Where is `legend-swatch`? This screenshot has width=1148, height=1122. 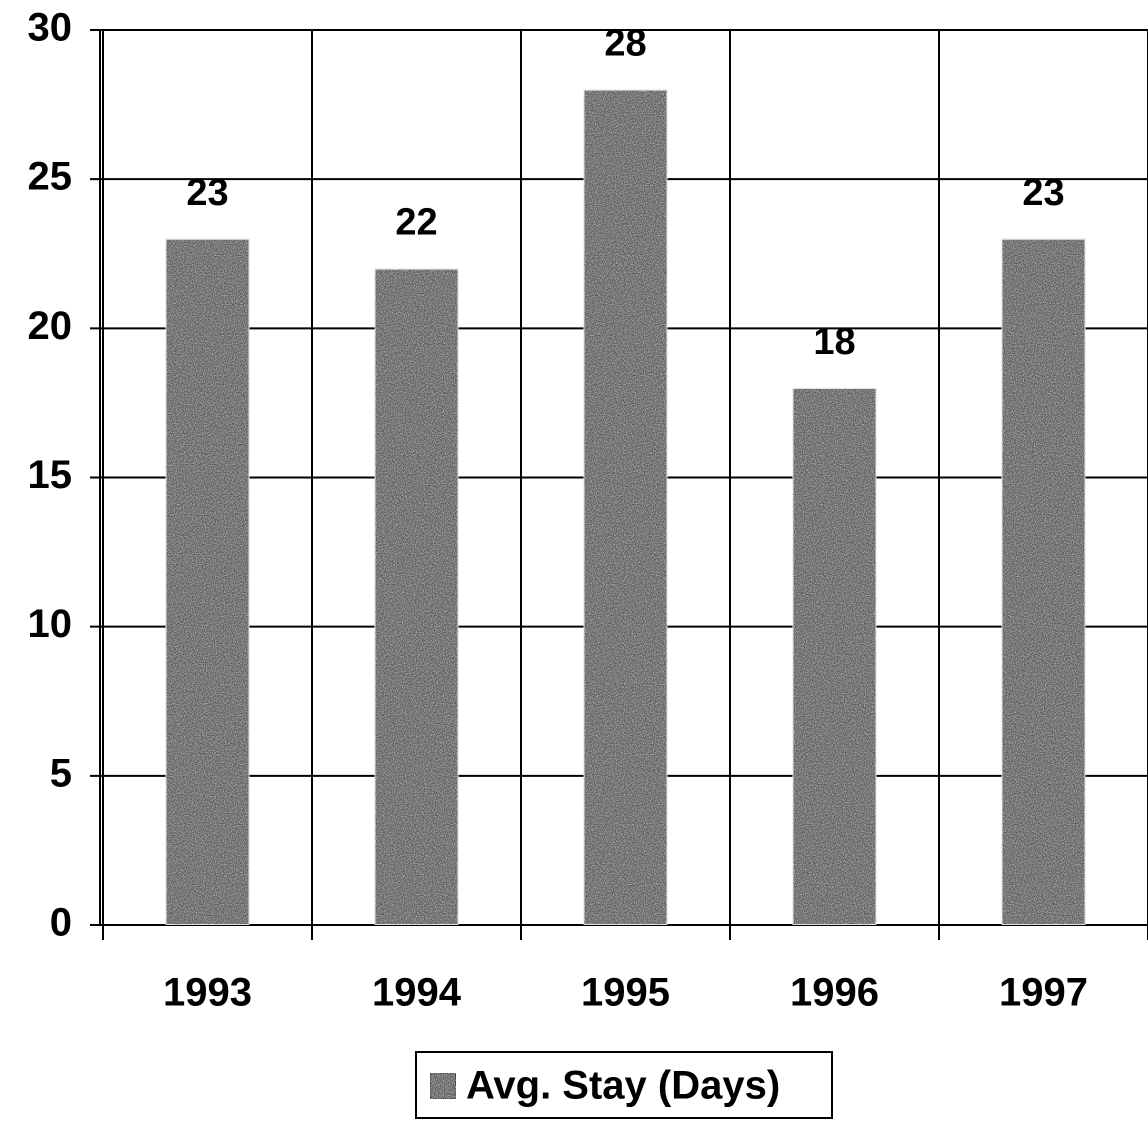 legend-swatch is located at coordinates (443, 1086).